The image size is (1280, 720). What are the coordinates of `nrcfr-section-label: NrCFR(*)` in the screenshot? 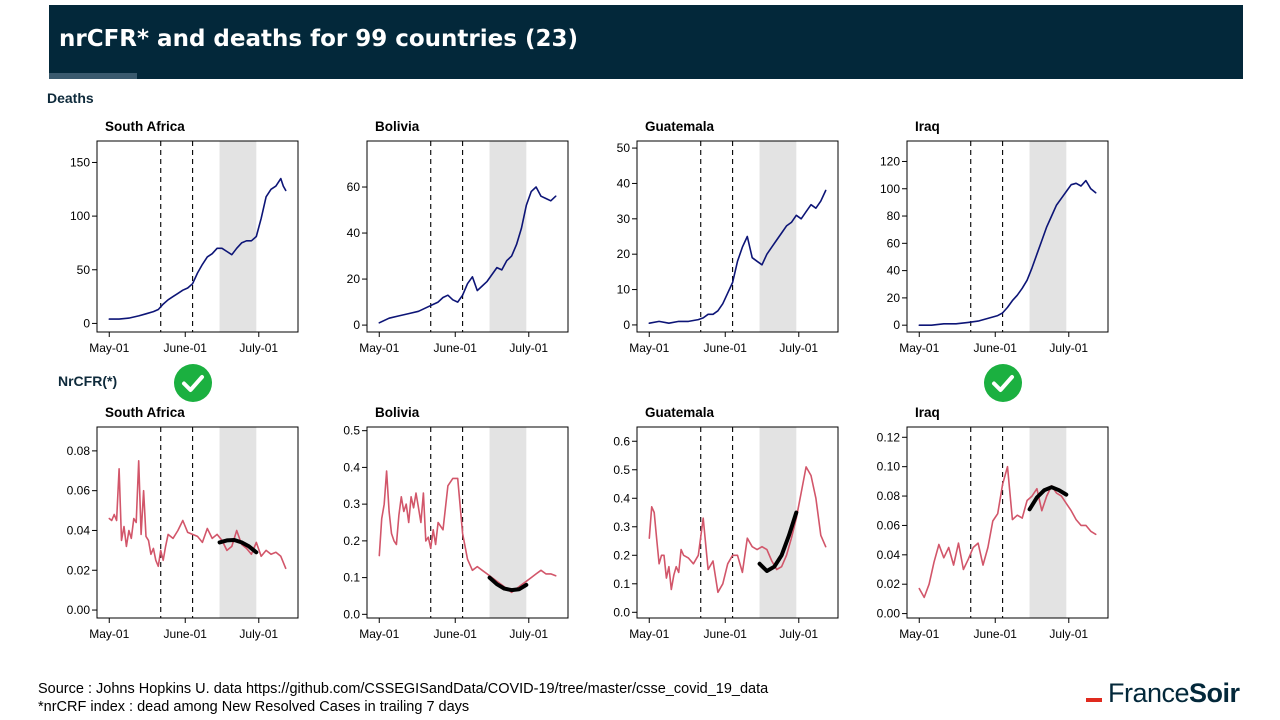 It's located at (88, 381).